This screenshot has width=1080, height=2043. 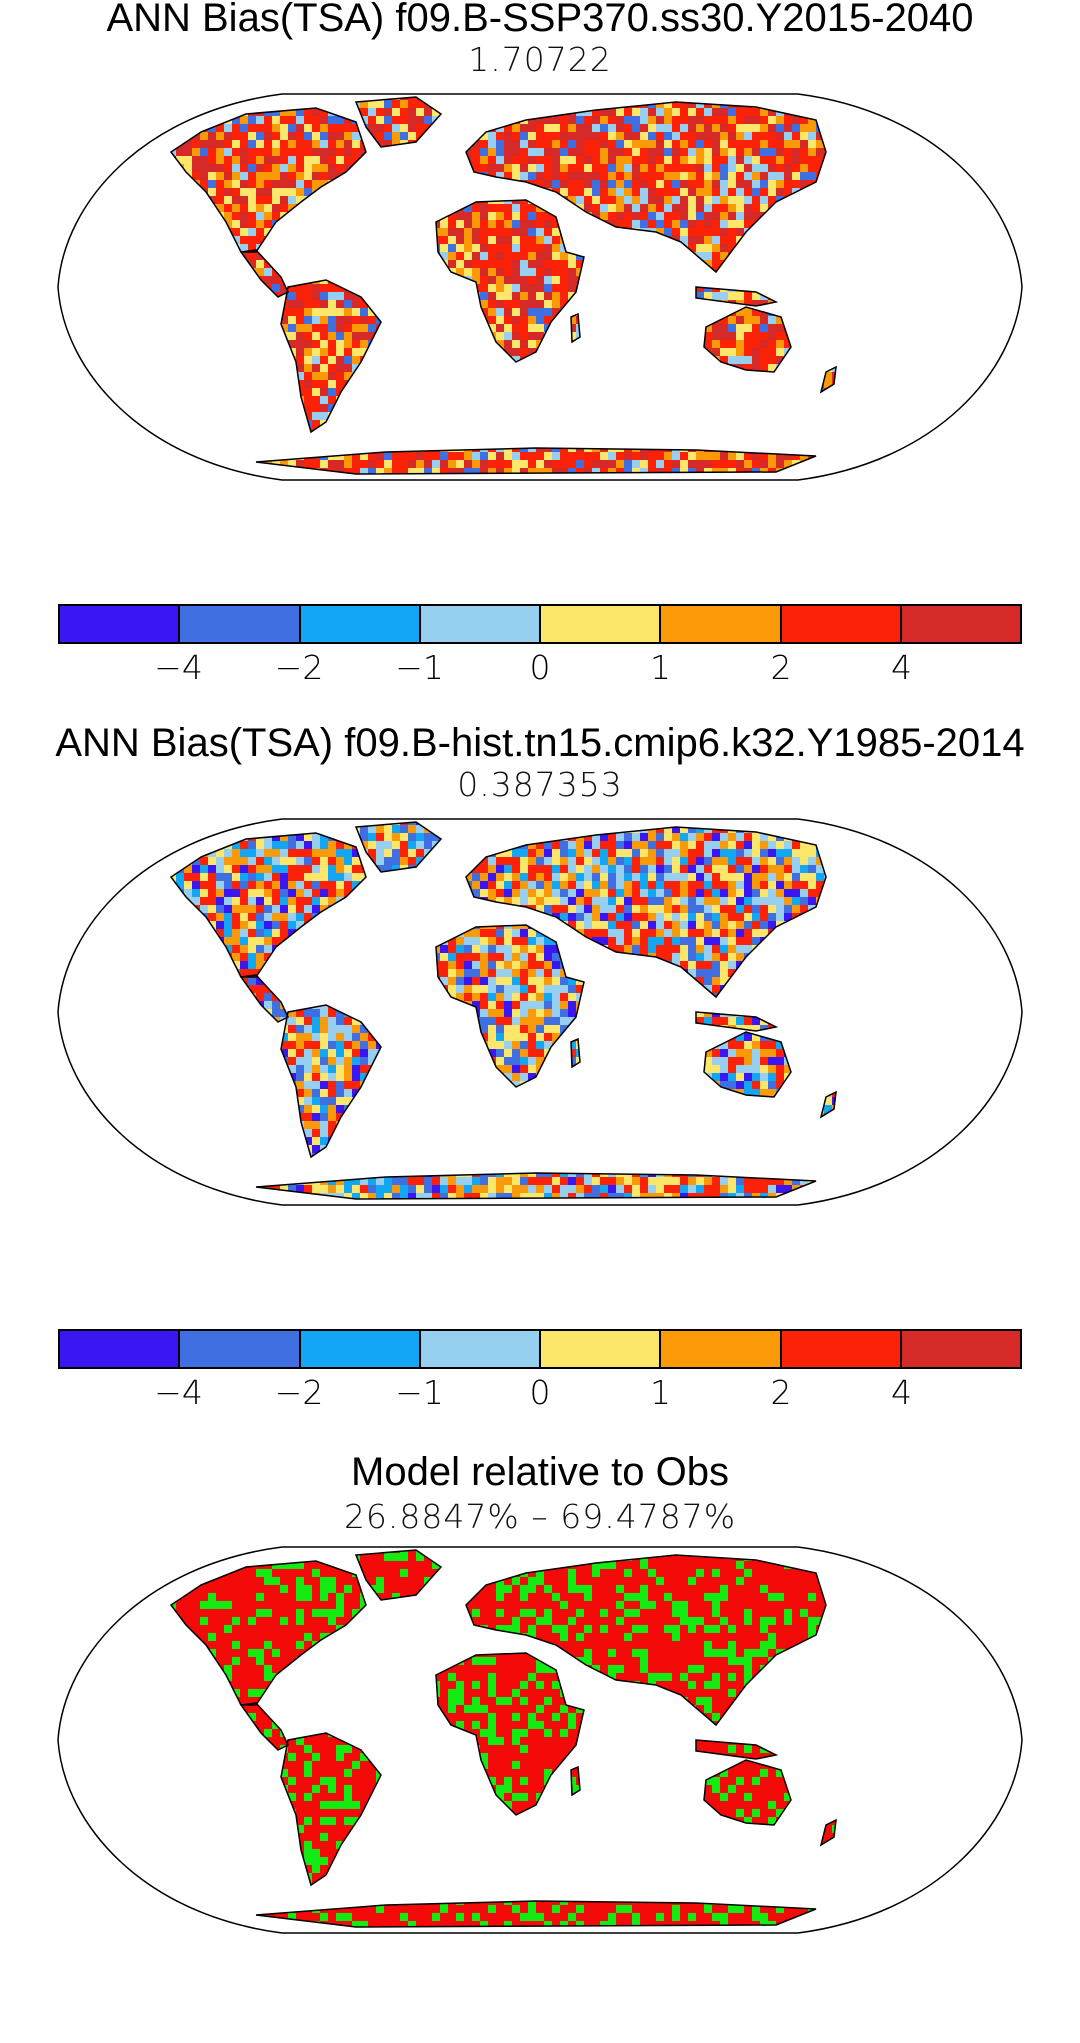 What do you see at coordinates (540, 1516) in the screenshot?
I see `panel-subtitle: 26.8847% – 69.4787%` at bounding box center [540, 1516].